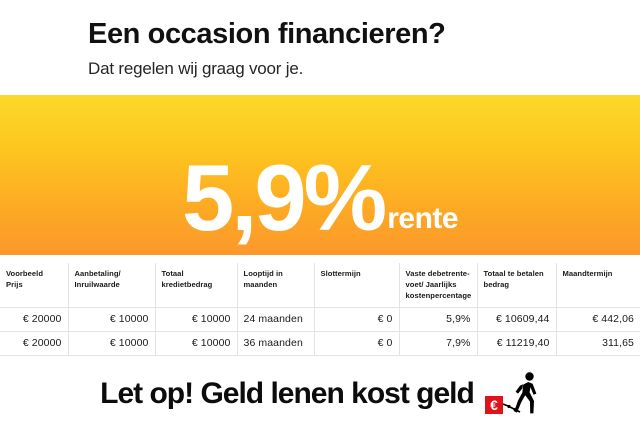 This screenshot has height=435, width=640. What do you see at coordinates (275, 319) in the screenshot?
I see `cell-looptijd: 24 maanden` at bounding box center [275, 319].